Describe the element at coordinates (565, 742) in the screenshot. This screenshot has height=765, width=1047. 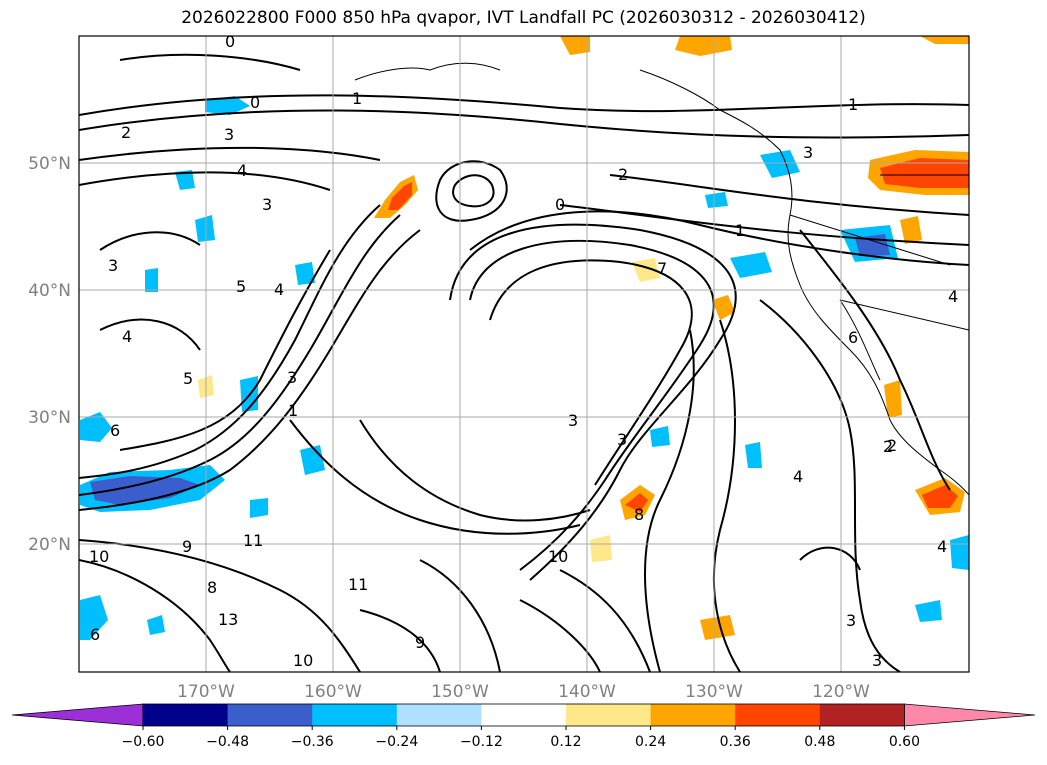
I see `colorbar-tick-label: 0.12` at that location.